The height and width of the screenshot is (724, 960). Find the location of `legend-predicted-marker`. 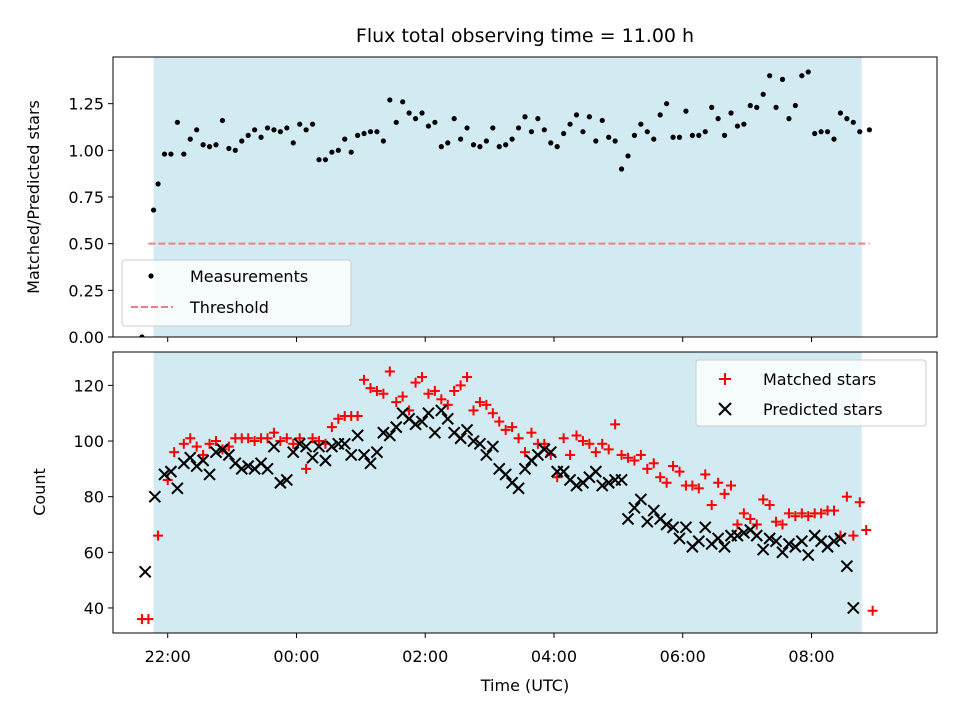

legend-predicted-marker is located at coordinates (725, 409).